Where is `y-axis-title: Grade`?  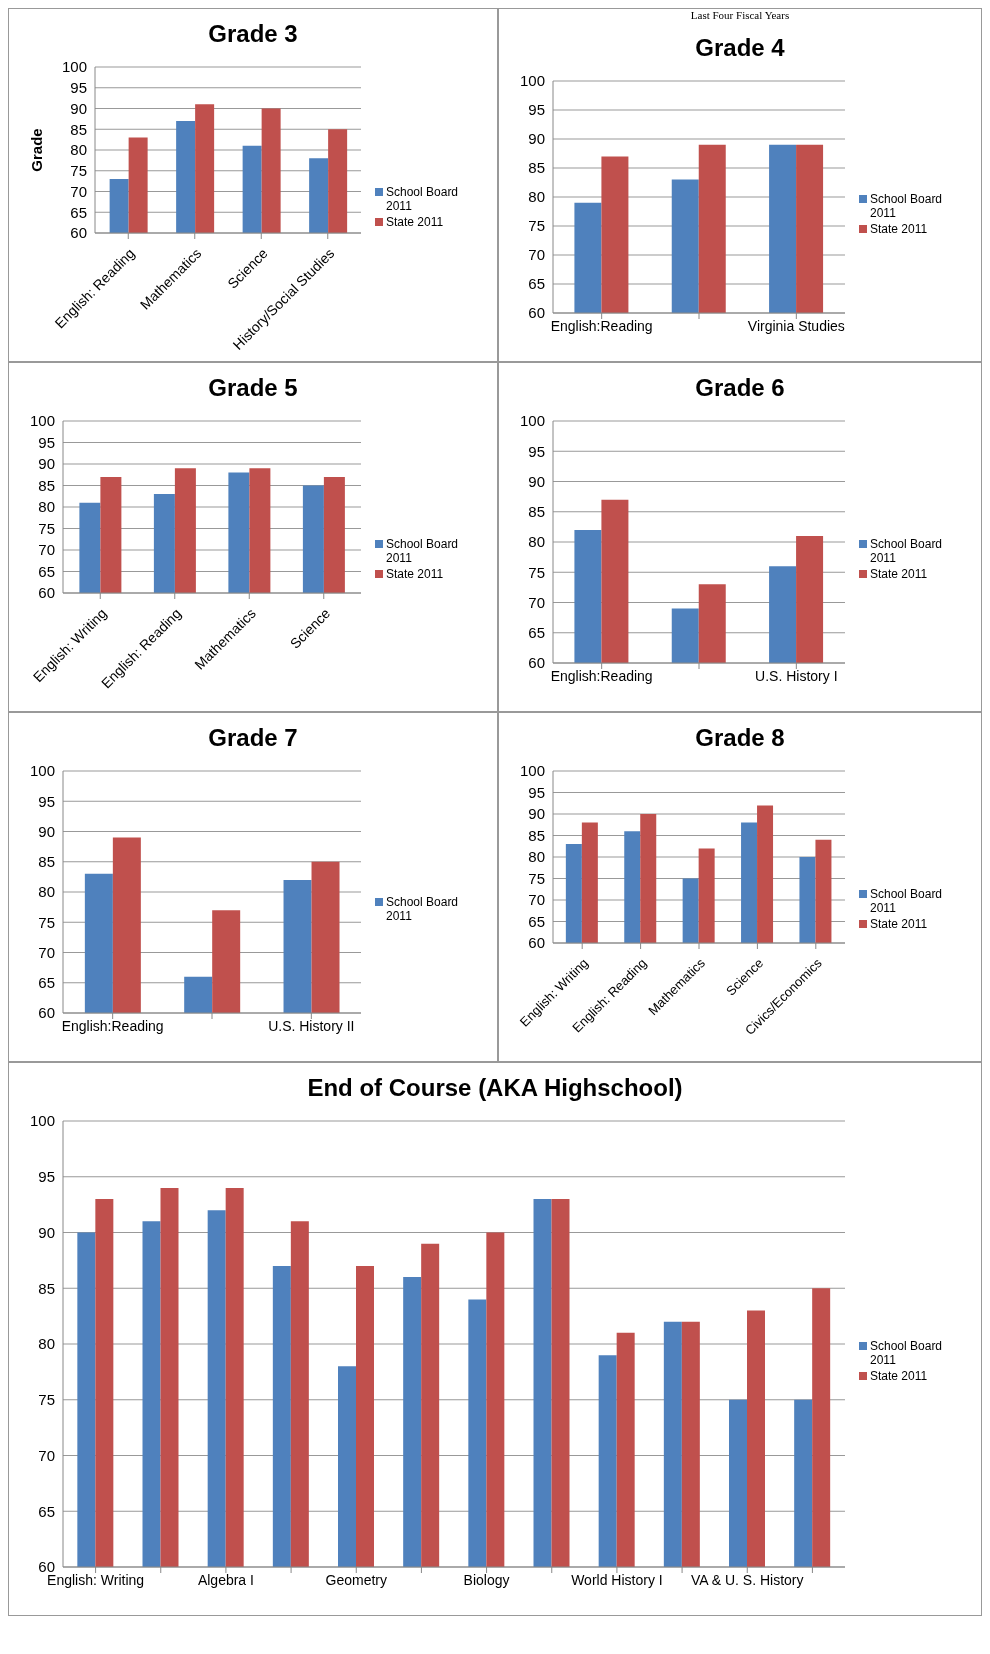
y-axis-title: Grade is located at coordinates (37, 150).